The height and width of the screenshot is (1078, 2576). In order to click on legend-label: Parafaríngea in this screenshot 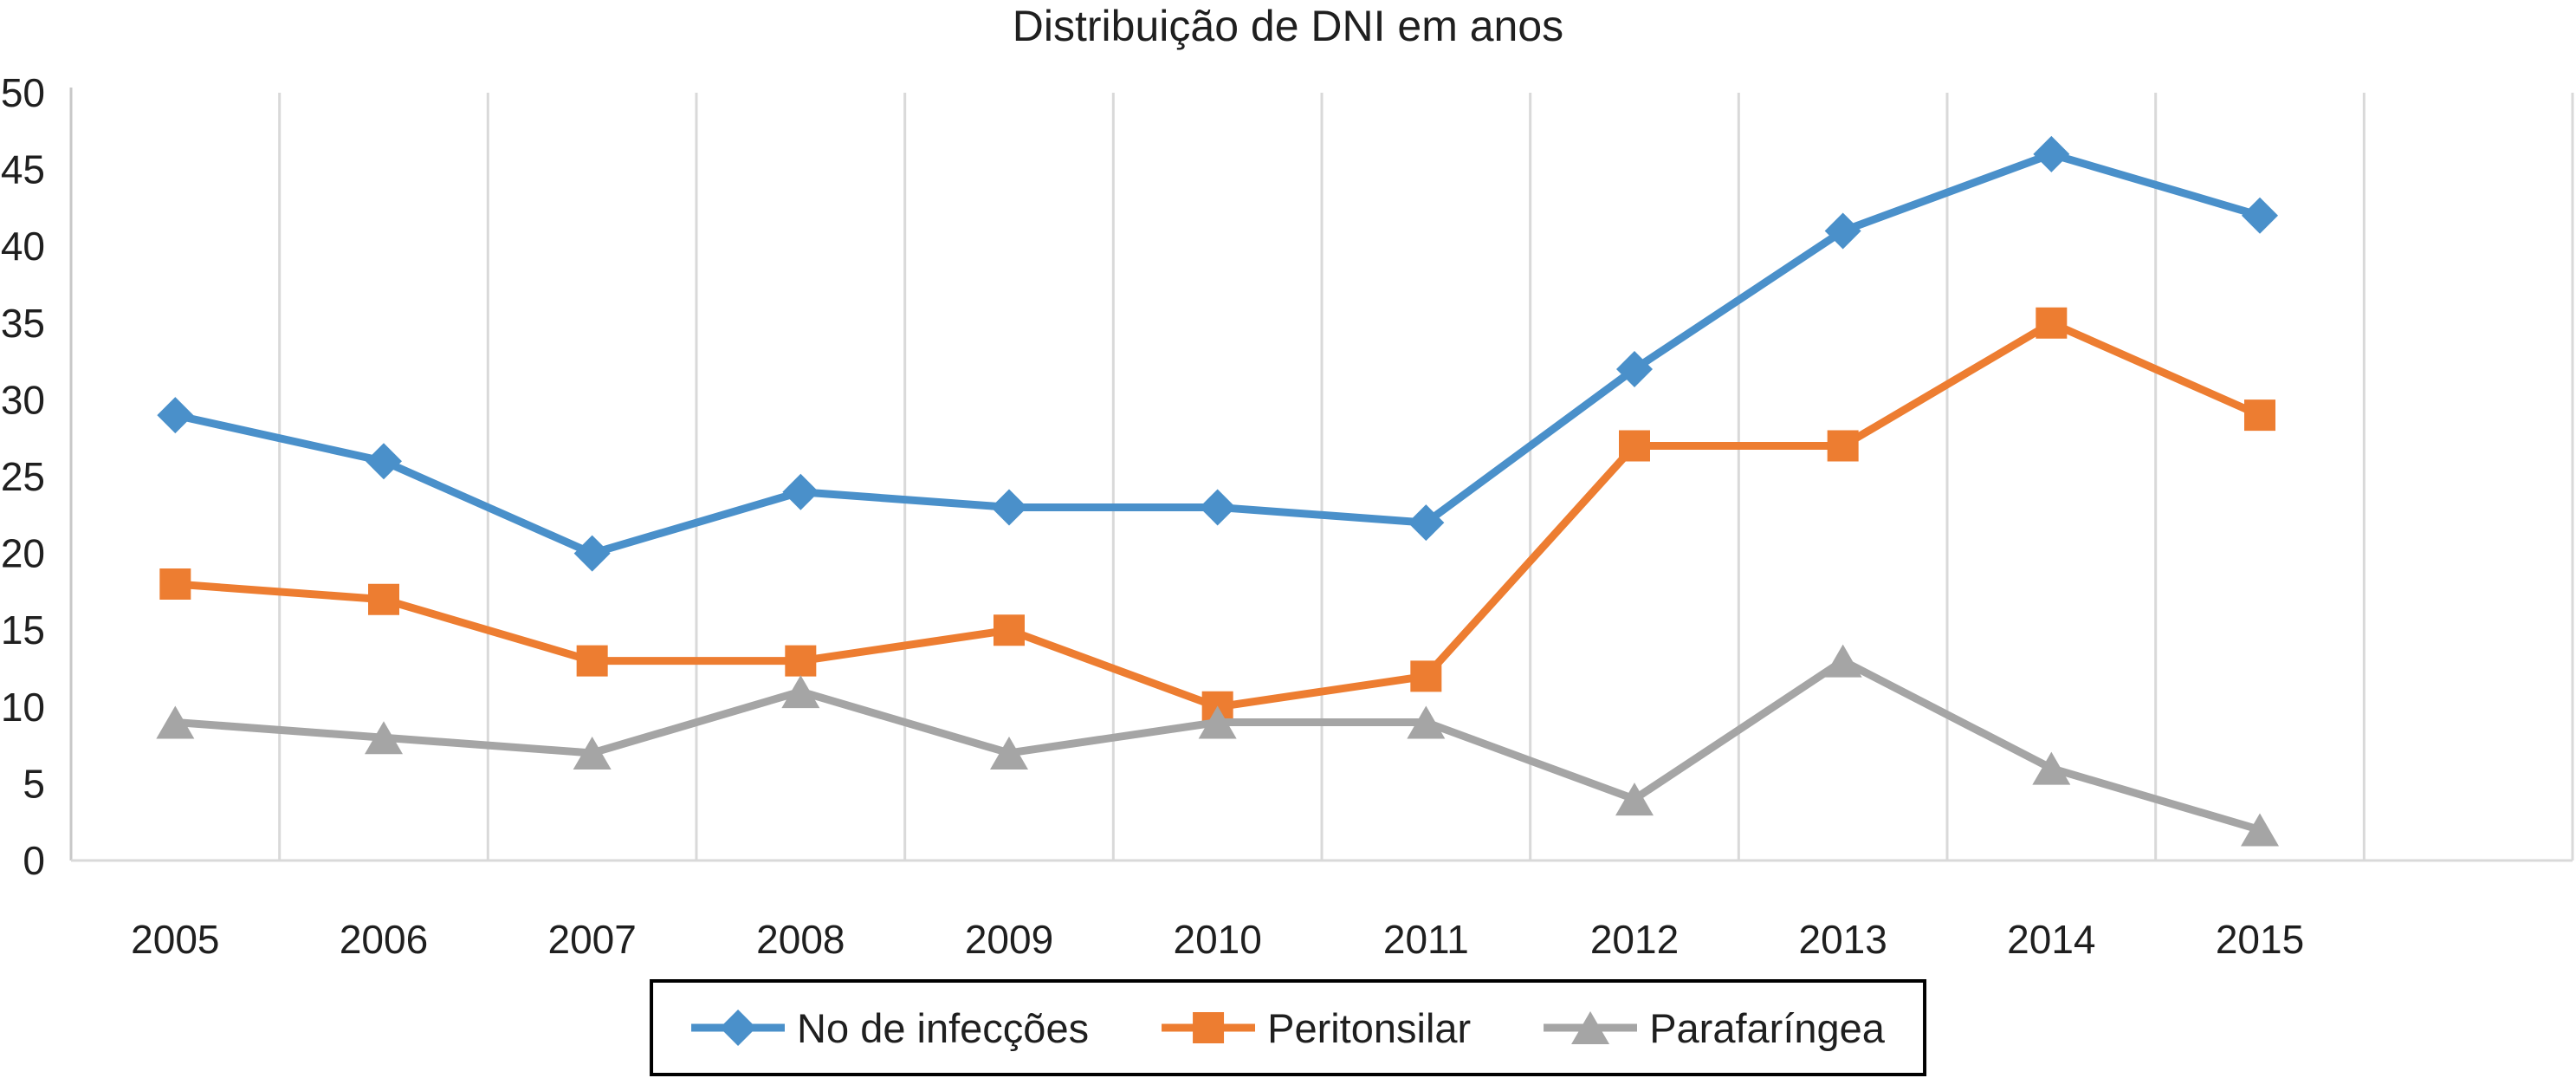, I will do `click(1767, 1027)`.